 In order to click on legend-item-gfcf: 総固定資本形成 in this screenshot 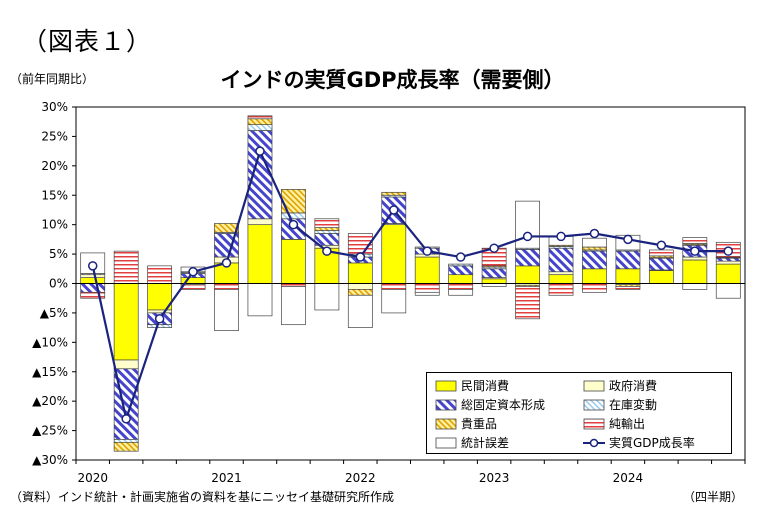, I will do `click(490, 404)`.